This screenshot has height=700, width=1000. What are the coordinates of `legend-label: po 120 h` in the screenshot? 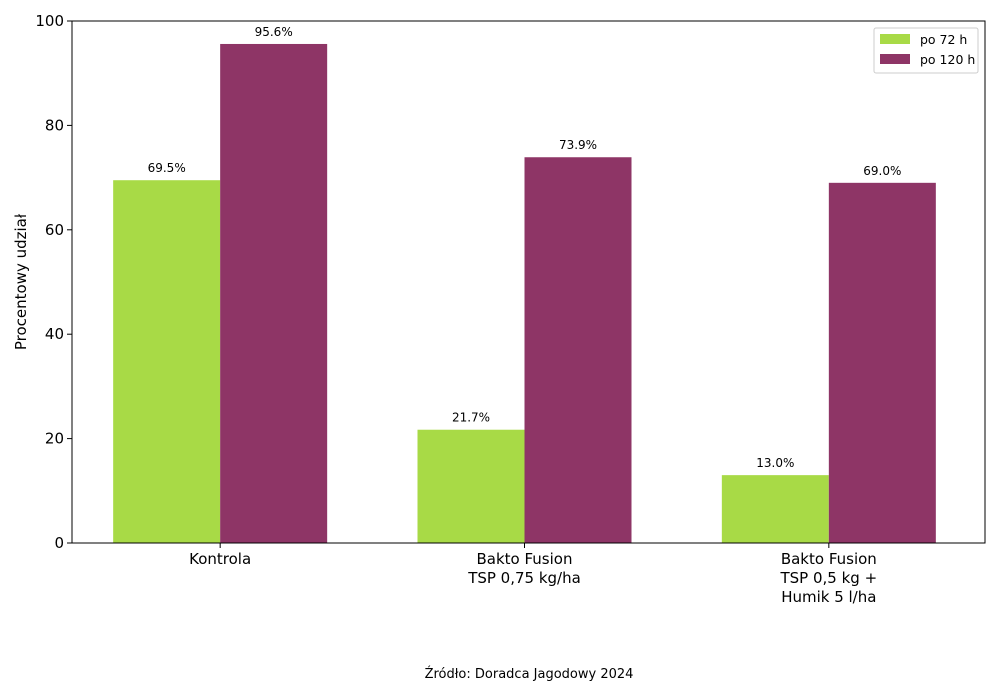 It's located at (947, 59).